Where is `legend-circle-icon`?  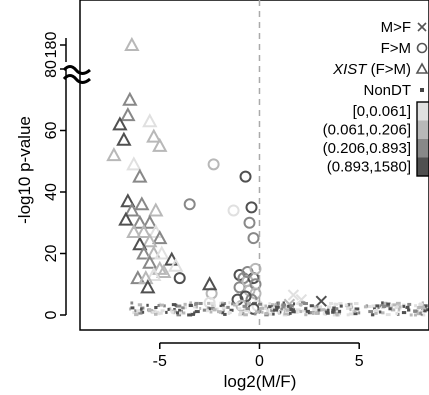 legend-circle-icon is located at coordinates (422, 48).